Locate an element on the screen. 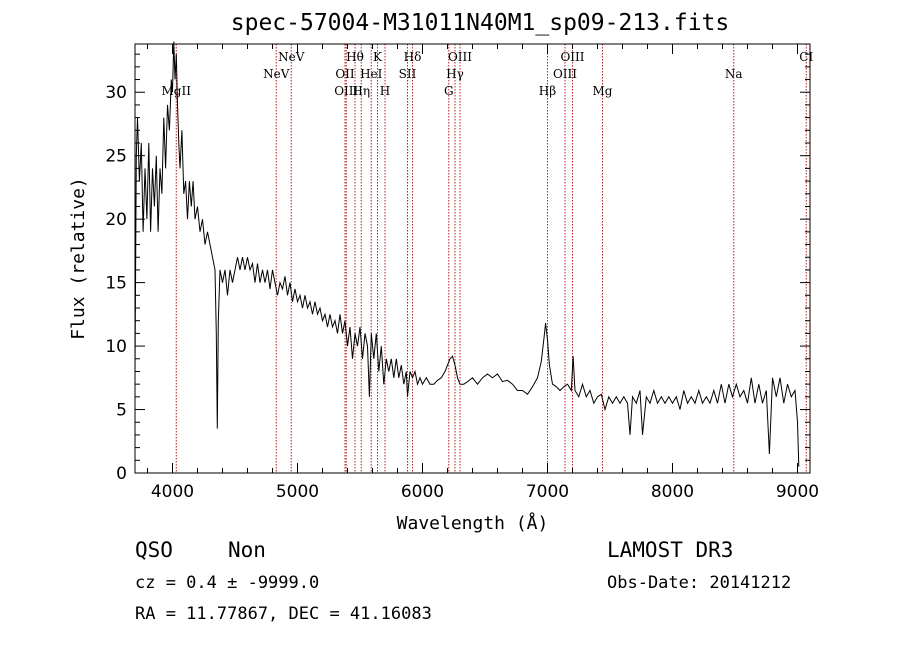  obs-date: Obs-Date: 20141212 is located at coordinates (699, 583).